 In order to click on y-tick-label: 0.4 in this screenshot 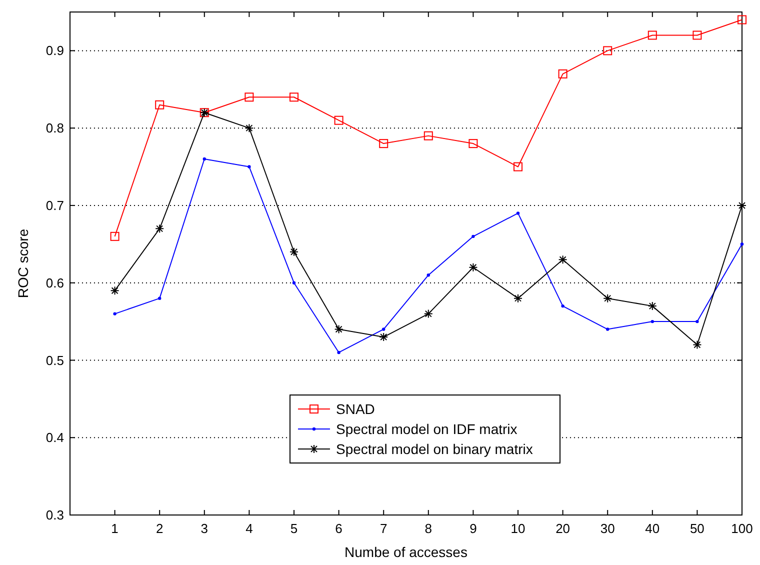, I will do `click(55, 438)`.